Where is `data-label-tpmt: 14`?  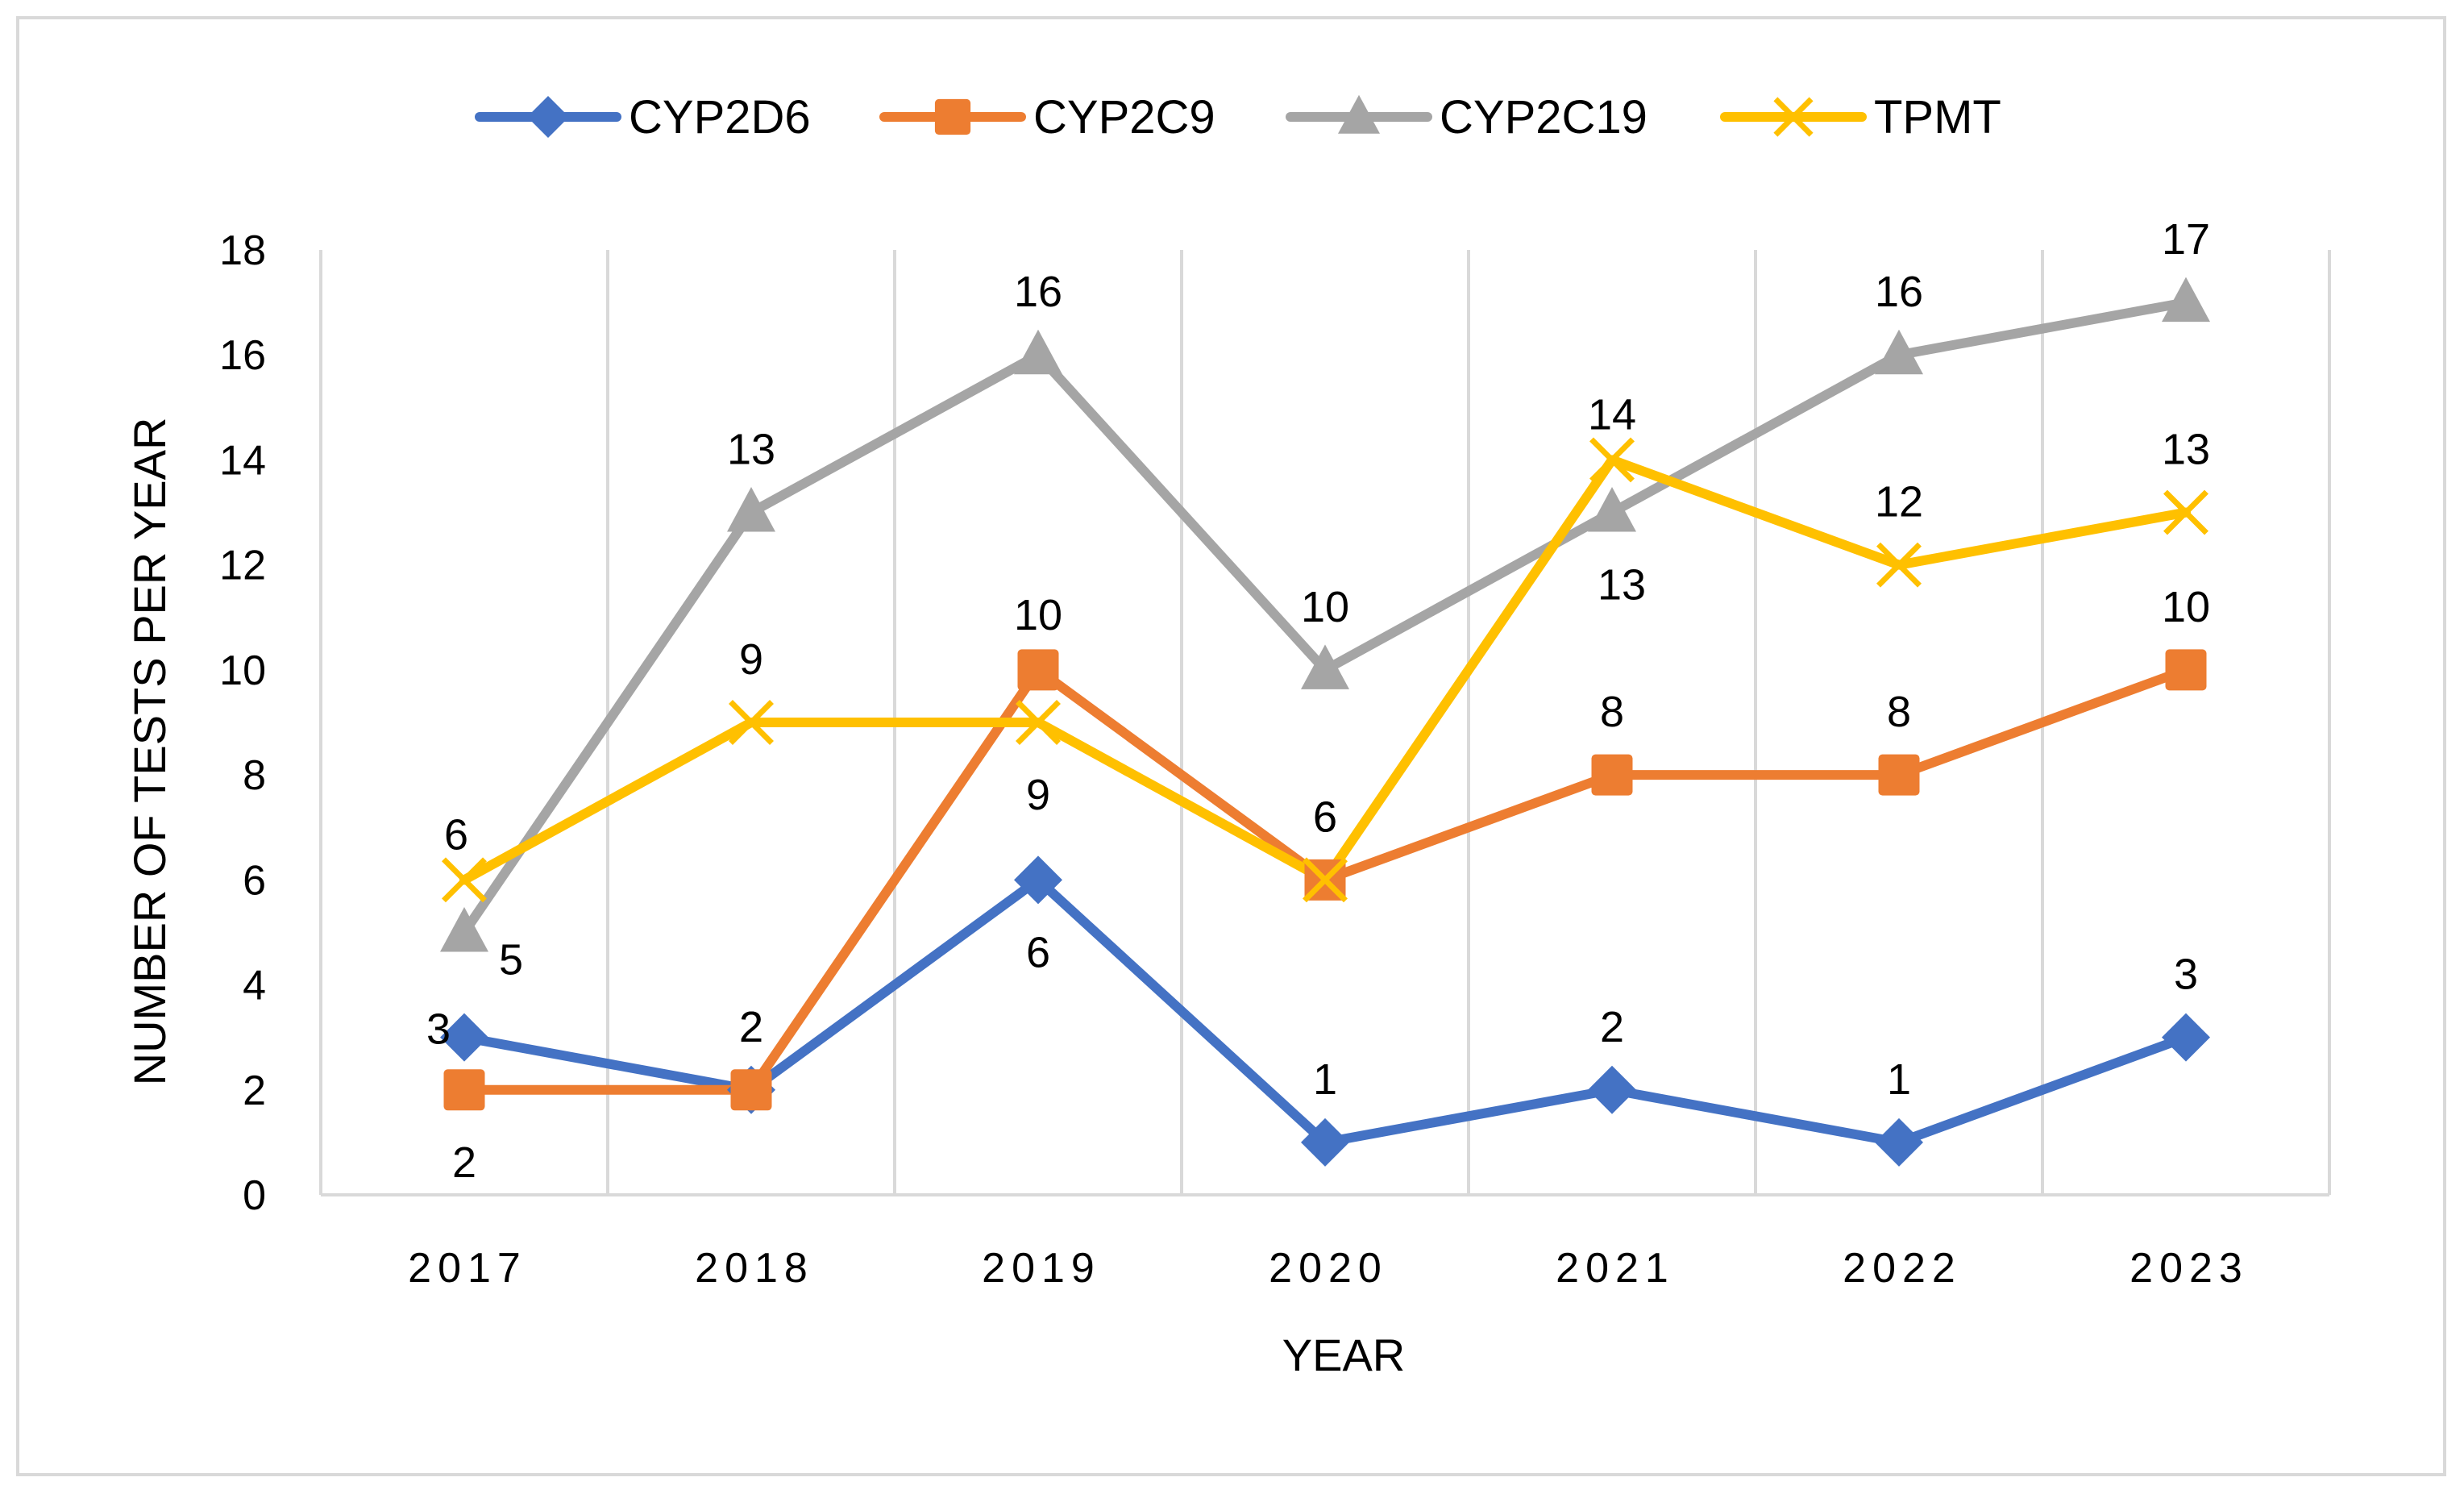
data-label-tpmt: 14 is located at coordinates (1612, 415).